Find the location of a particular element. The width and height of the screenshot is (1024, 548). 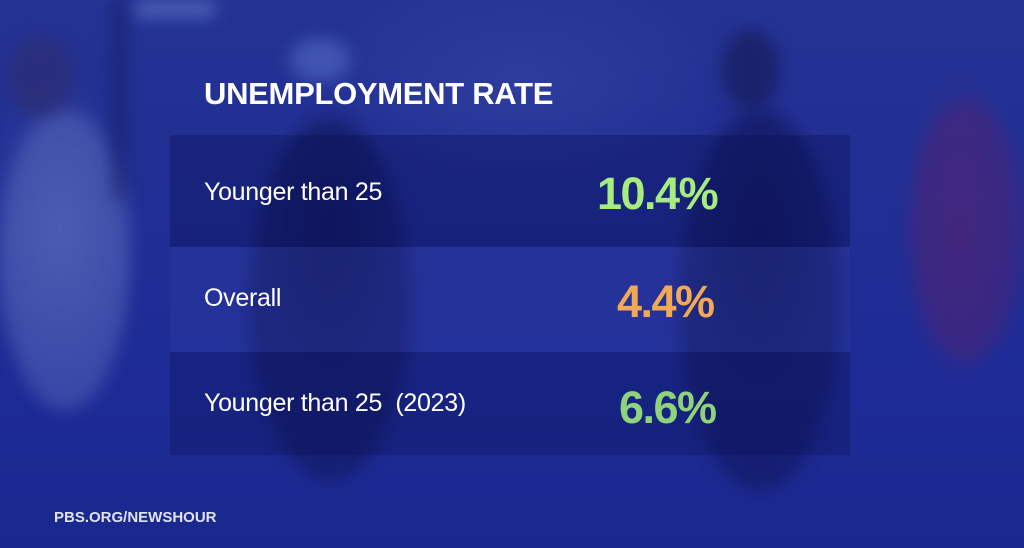

row-value-under-25-2023: 6.6% is located at coordinates (668, 407).